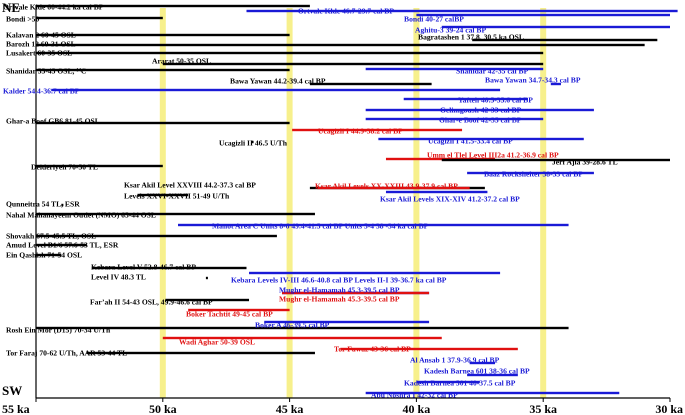 The width and height of the screenshot is (685, 415). I want to click on x-tick-label: 55 ka, so click(16, 408).